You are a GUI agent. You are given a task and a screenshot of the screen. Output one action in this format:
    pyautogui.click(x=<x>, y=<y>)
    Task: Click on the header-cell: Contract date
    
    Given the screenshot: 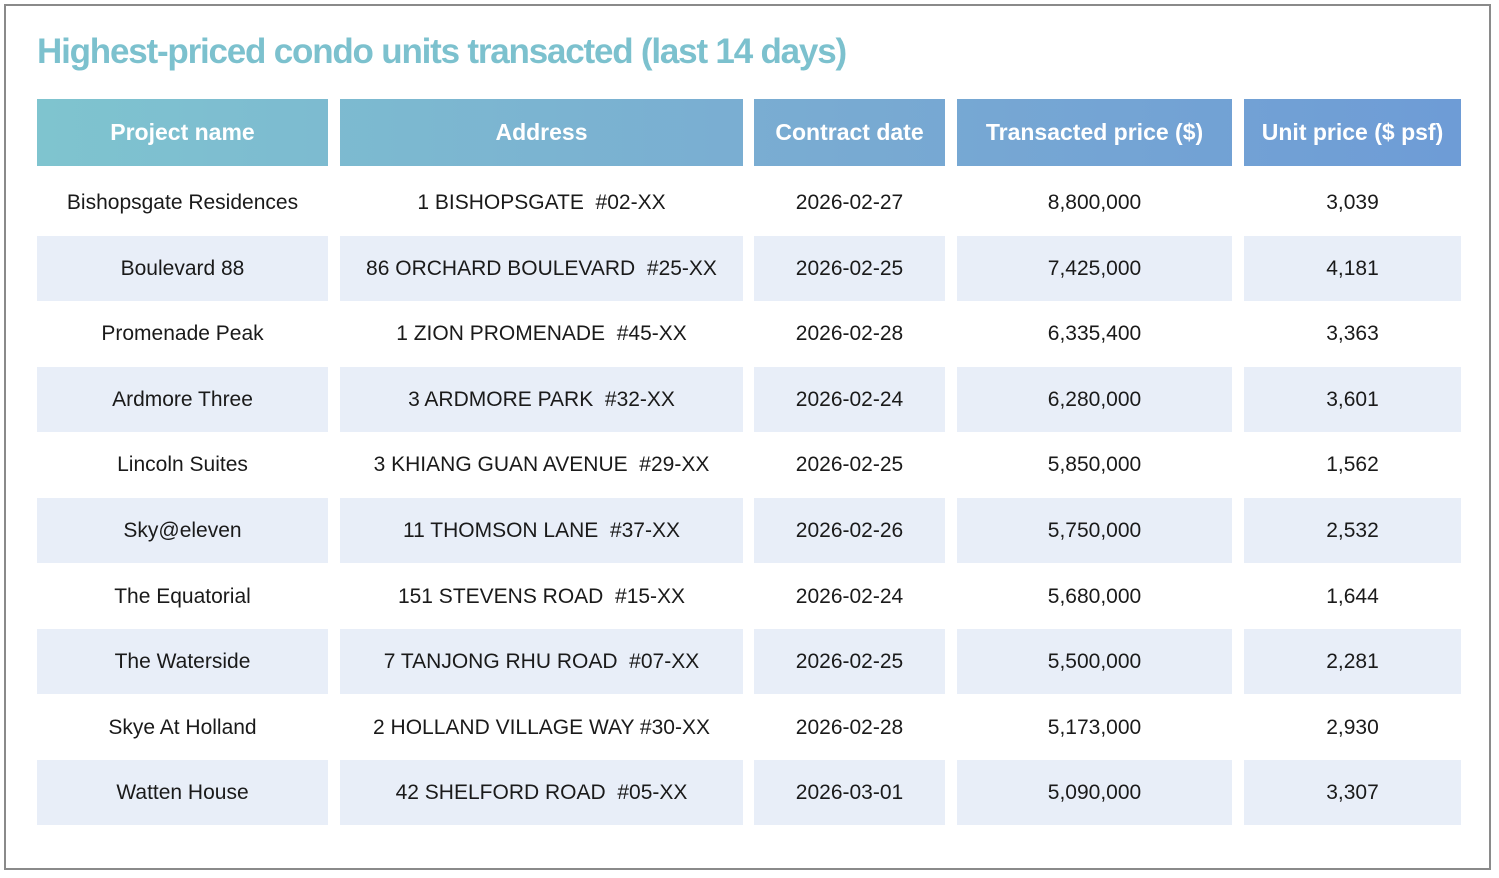 What is the action you would take?
    pyautogui.click(x=849, y=132)
    